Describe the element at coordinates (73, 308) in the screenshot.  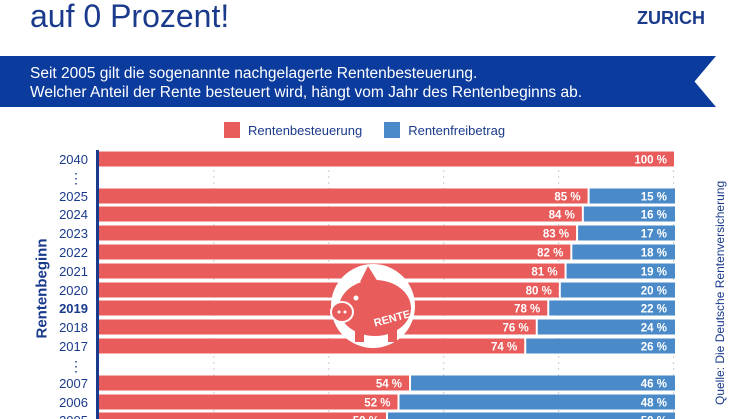
I see `category-label: 2019` at that location.